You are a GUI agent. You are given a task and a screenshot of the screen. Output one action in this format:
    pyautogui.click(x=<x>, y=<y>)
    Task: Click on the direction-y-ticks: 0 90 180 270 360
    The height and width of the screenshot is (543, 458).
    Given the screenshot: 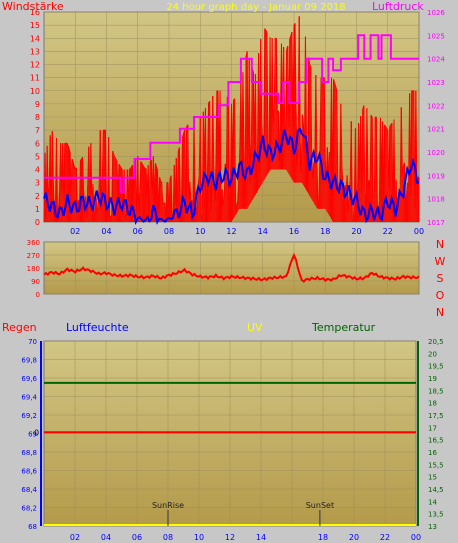 What is the action you would take?
    pyautogui.click(x=33, y=269)
    